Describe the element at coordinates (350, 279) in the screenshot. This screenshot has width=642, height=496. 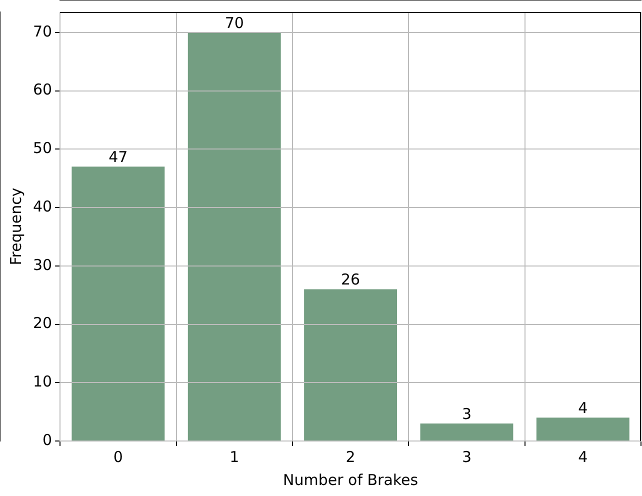
I see `data-label: 26` at that location.